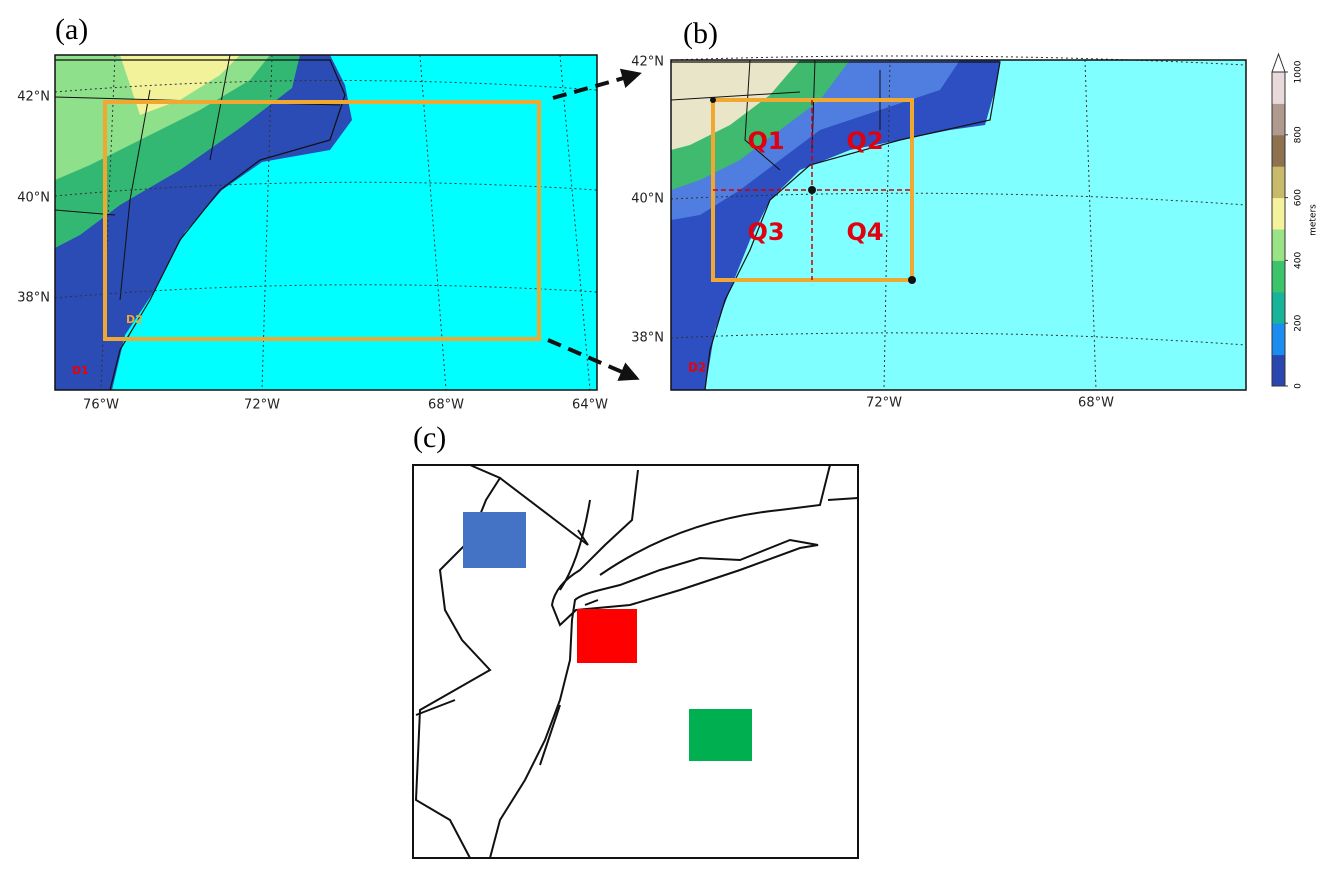  Describe the element at coordinates (1299, 197) in the screenshot. I see `colorbar-tick-label: 600` at that location.